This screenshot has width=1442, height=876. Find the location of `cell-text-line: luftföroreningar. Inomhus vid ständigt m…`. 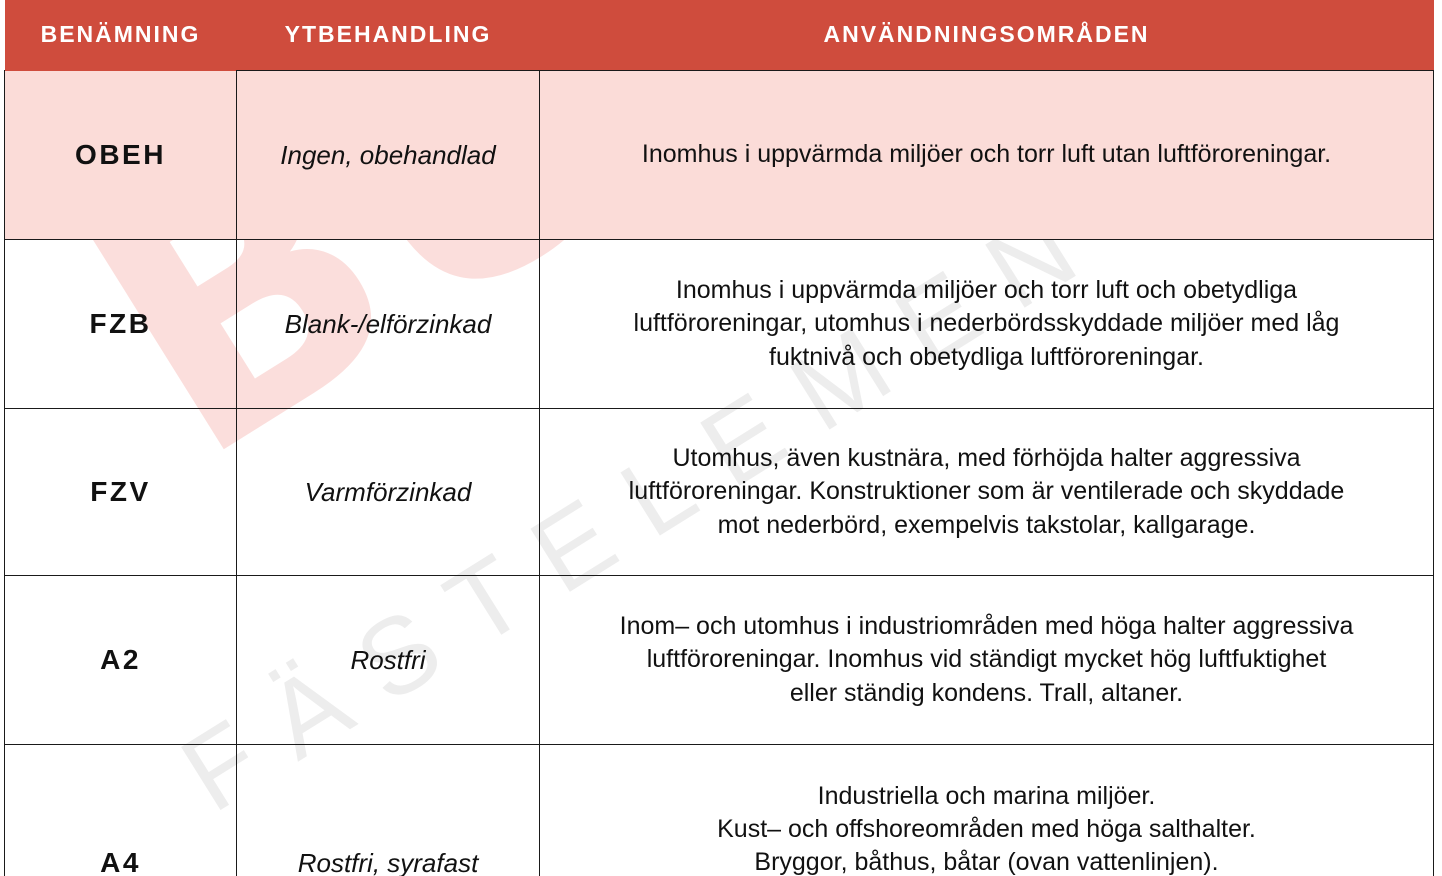

cell-text-line: luftföroreningar. Inomhus vid ständigt m… is located at coordinates (986, 659).